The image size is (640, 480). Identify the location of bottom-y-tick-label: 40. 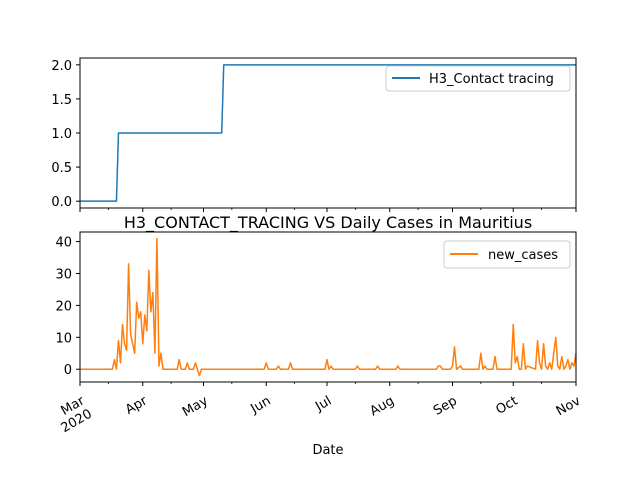
(63, 243).